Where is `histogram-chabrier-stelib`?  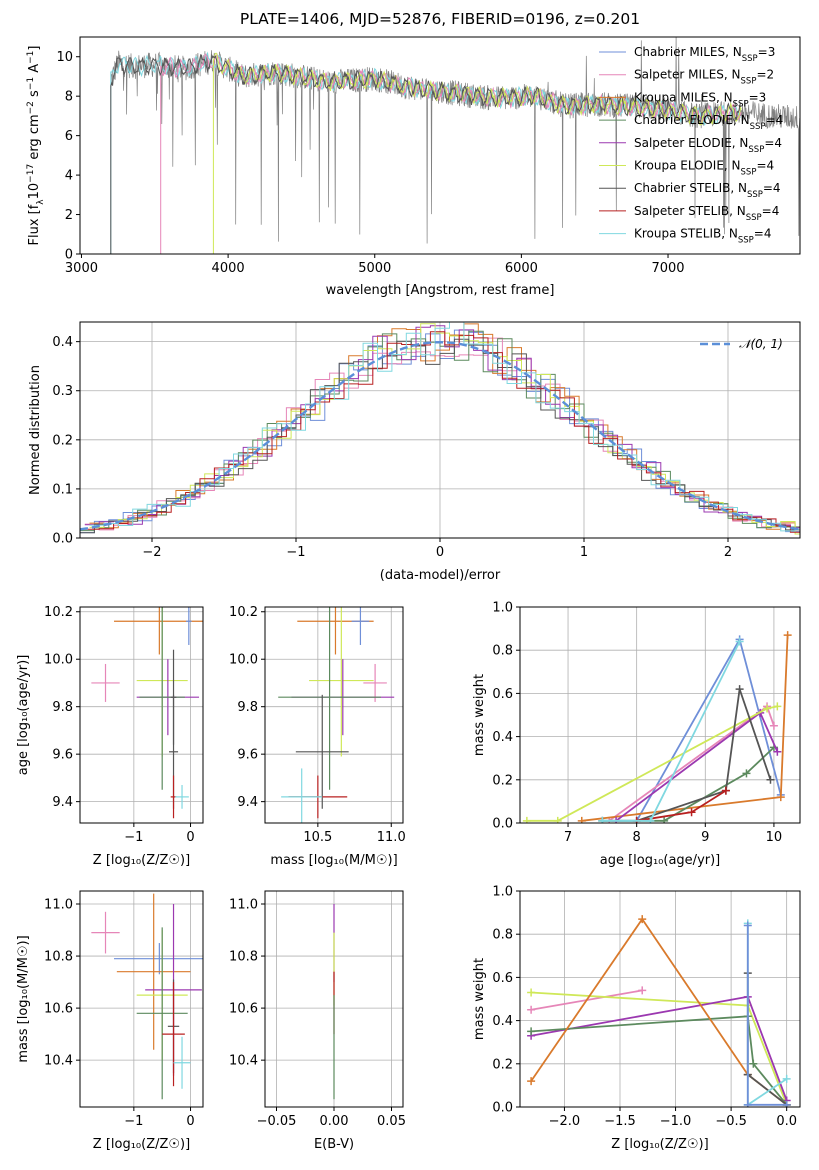
histogram-chabrier-stelib is located at coordinates (440, 436).